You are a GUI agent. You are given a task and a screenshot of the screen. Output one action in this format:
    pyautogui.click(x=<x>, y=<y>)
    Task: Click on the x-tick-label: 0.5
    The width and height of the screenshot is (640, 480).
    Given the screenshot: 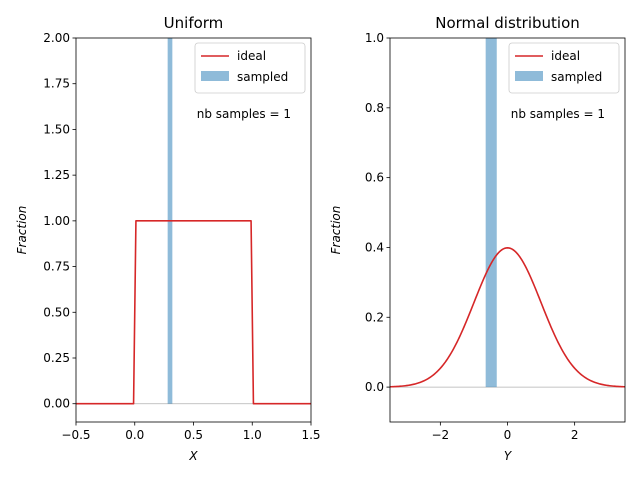 What is the action you would take?
    pyautogui.click(x=193, y=435)
    